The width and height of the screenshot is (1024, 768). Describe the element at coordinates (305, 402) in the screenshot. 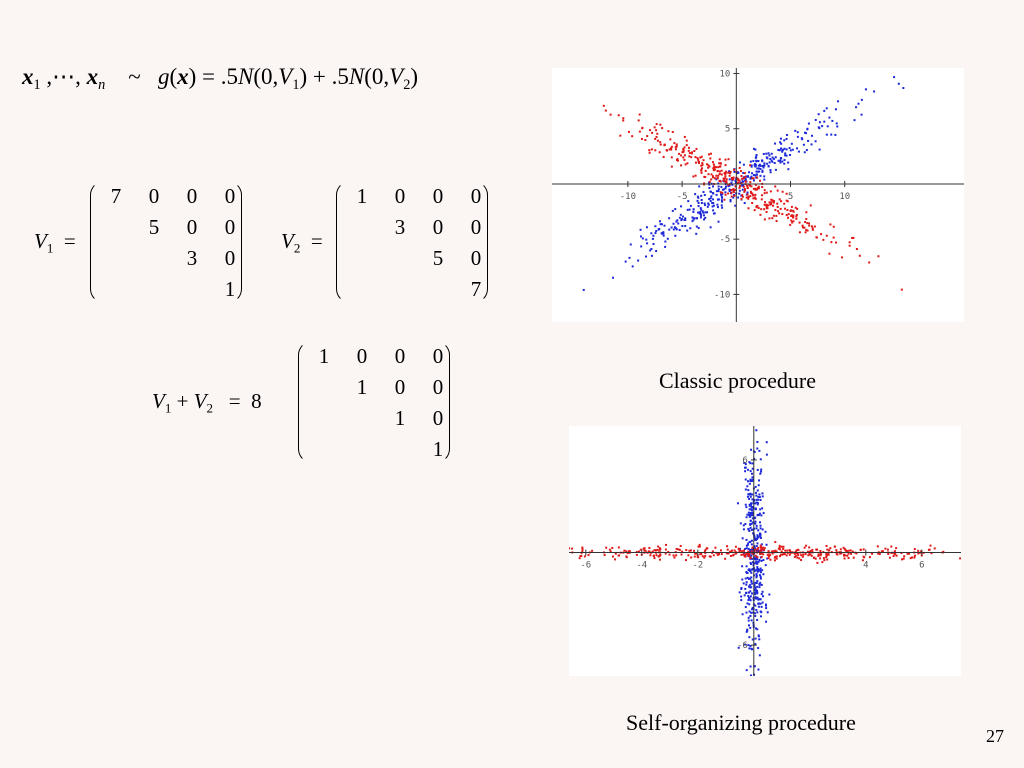

I see `left-paren` at that location.